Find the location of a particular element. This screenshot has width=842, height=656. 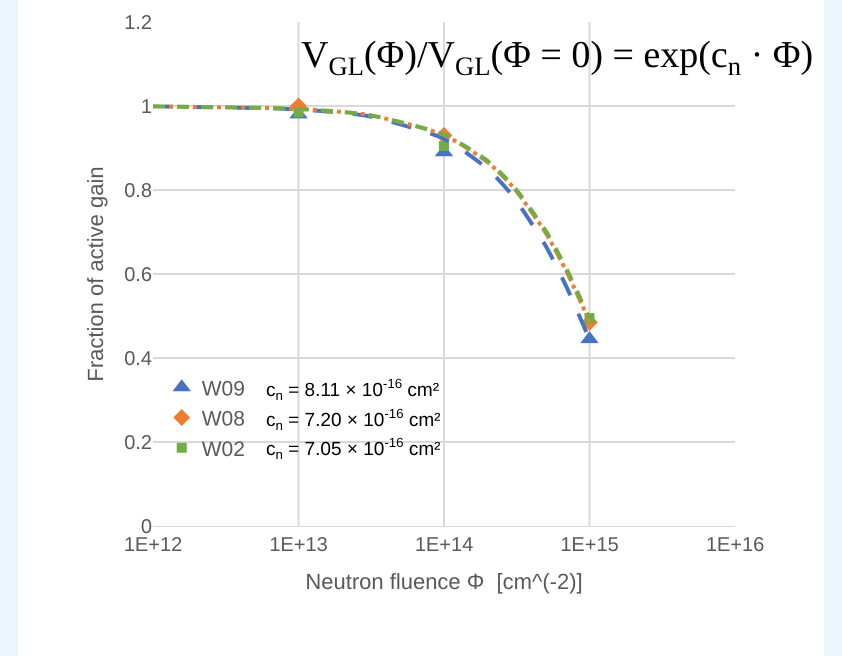

x-tick-label: 1E+14 is located at coordinates (444, 545).